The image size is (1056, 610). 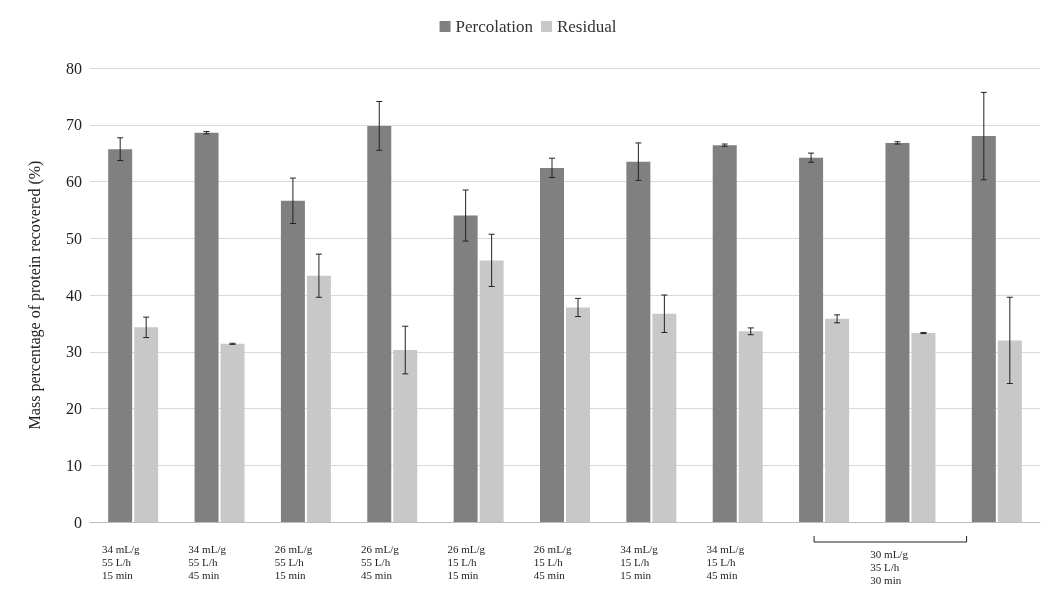 I want to click on y-tick-label: 80, so click(x=74, y=68).